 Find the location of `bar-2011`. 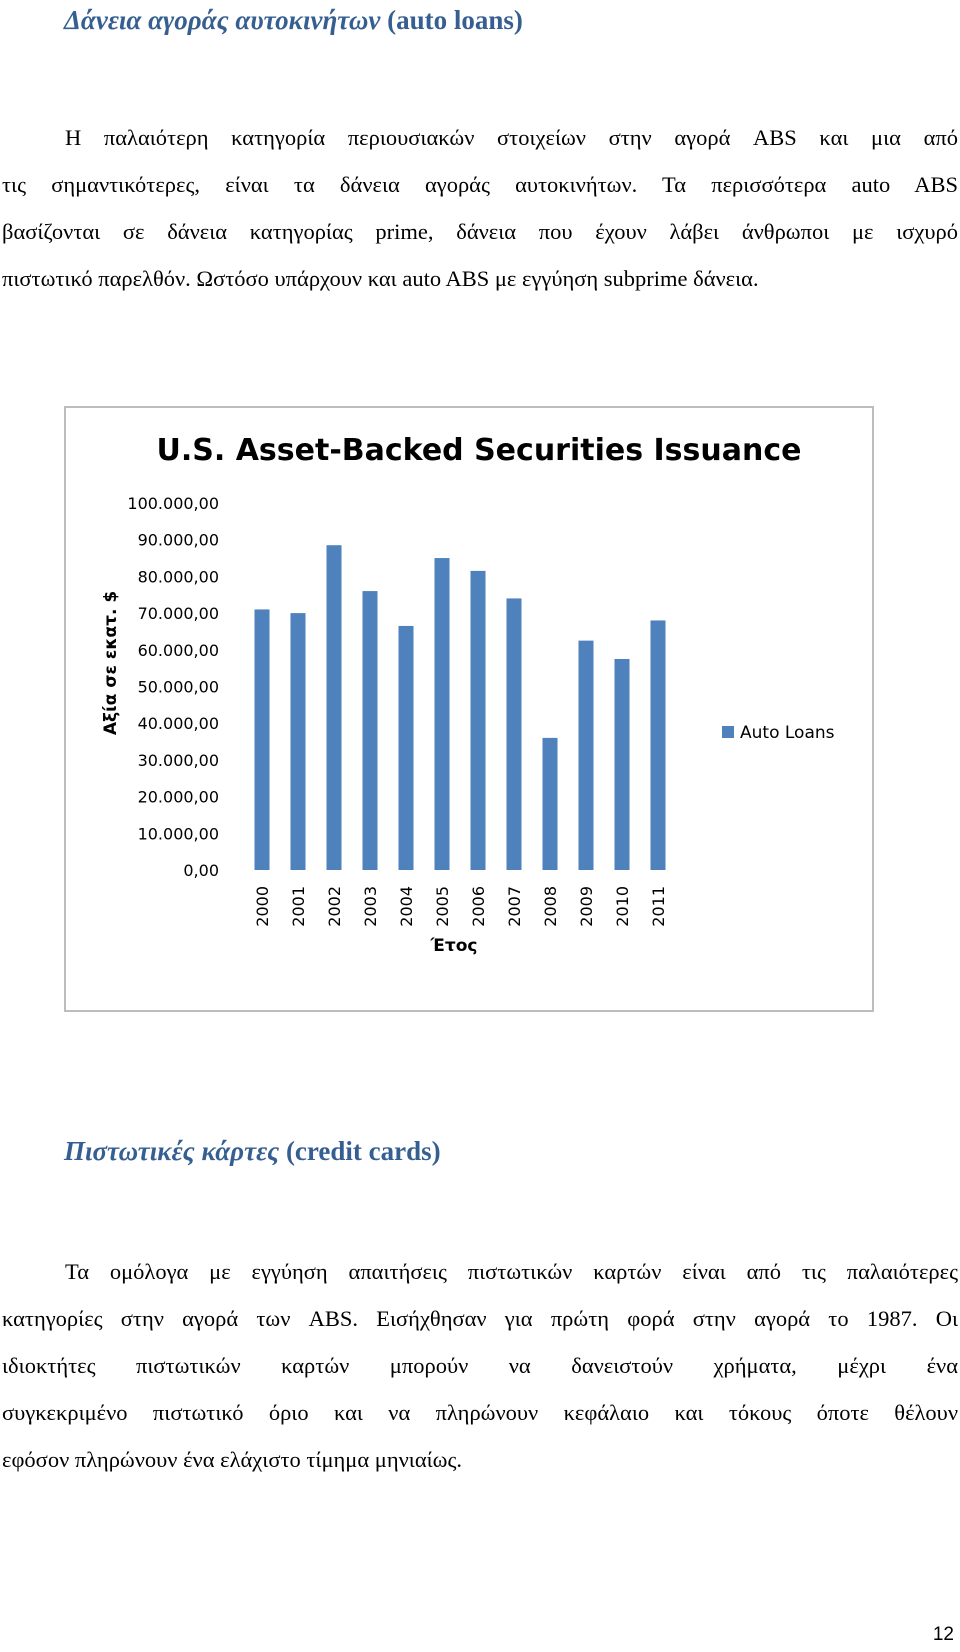

bar-2011 is located at coordinates (658, 745).